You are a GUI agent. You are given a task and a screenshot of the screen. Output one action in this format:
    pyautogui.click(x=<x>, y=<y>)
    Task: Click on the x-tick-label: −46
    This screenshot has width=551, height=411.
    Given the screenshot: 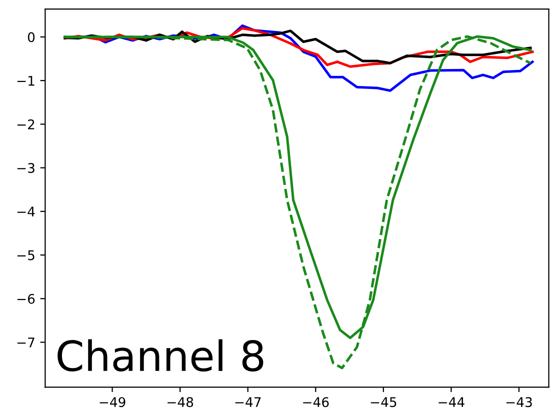 What is the action you would take?
    pyautogui.click(x=316, y=402)
    